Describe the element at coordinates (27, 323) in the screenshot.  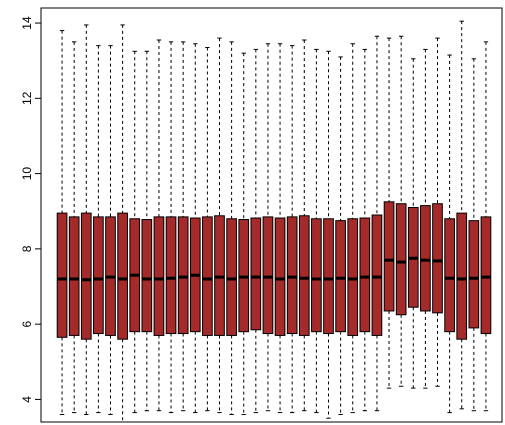
I see `y-tick-label: 6` at that location.